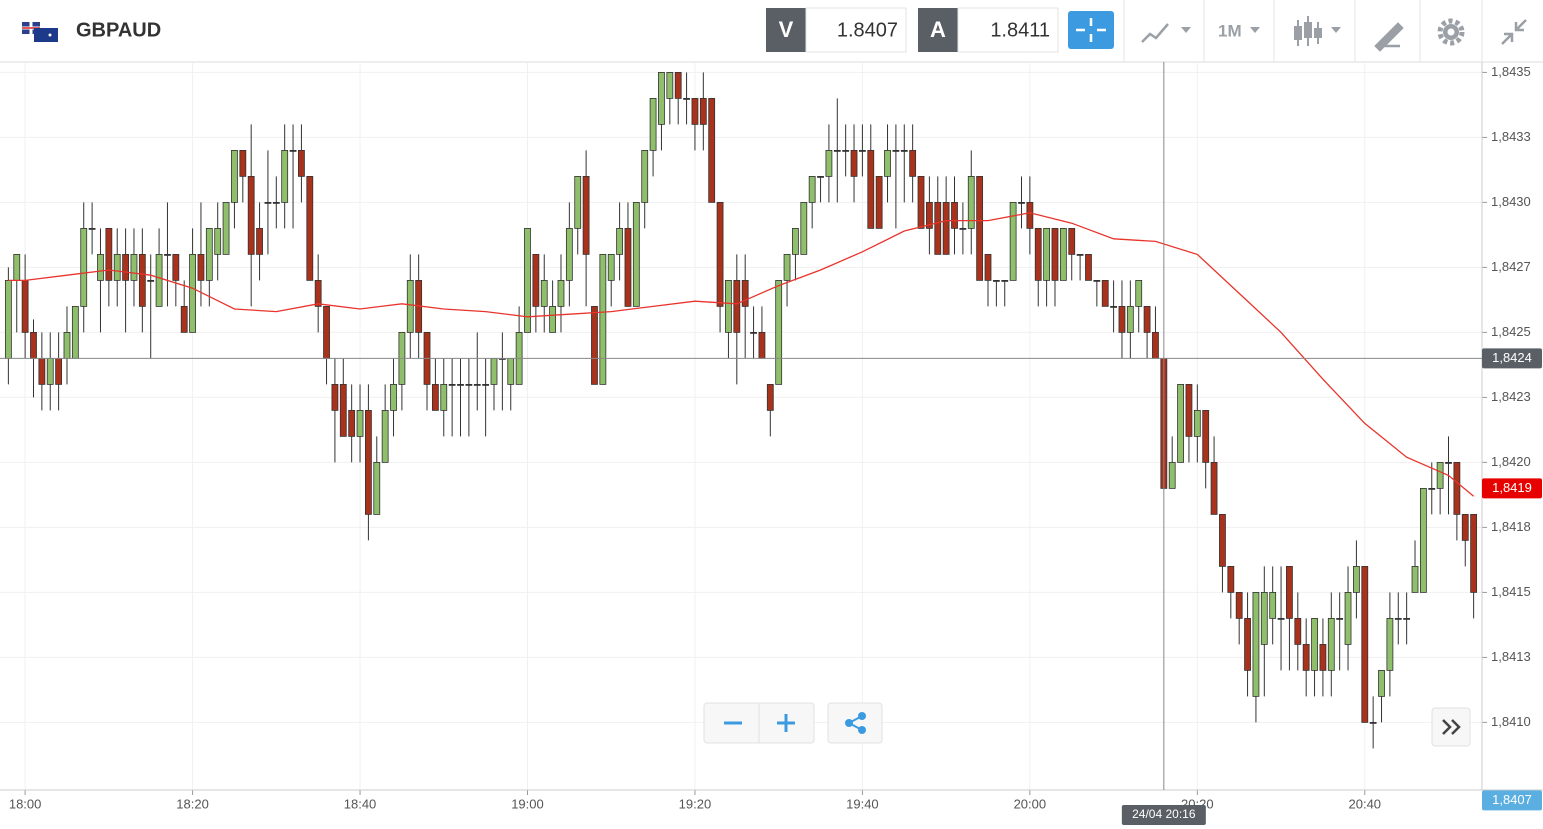 Image resolution: width=1543 pixels, height=829 pixels. I want to click on share-icon, so click(849, 723).